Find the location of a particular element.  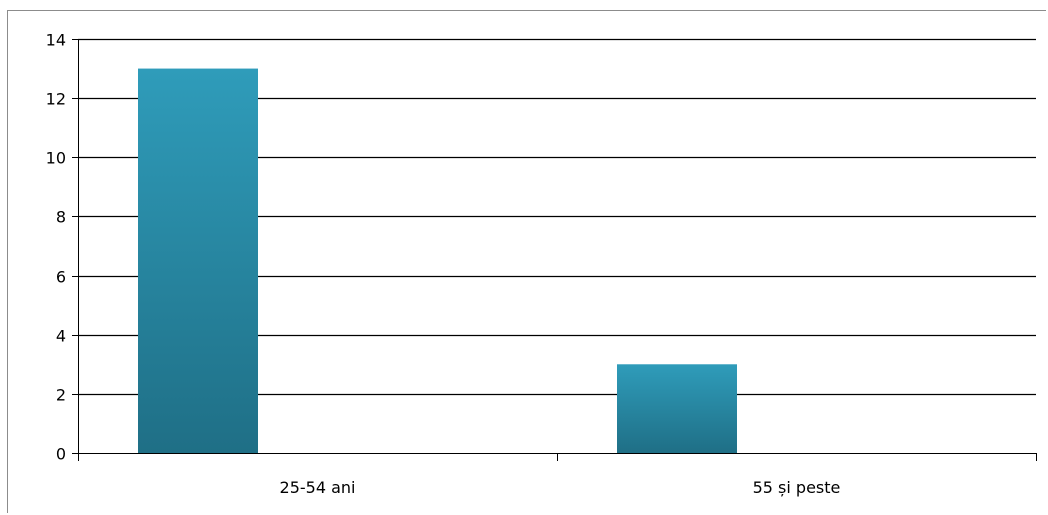

y-tick-label-10: 10 is located at coordinates (56, 158).